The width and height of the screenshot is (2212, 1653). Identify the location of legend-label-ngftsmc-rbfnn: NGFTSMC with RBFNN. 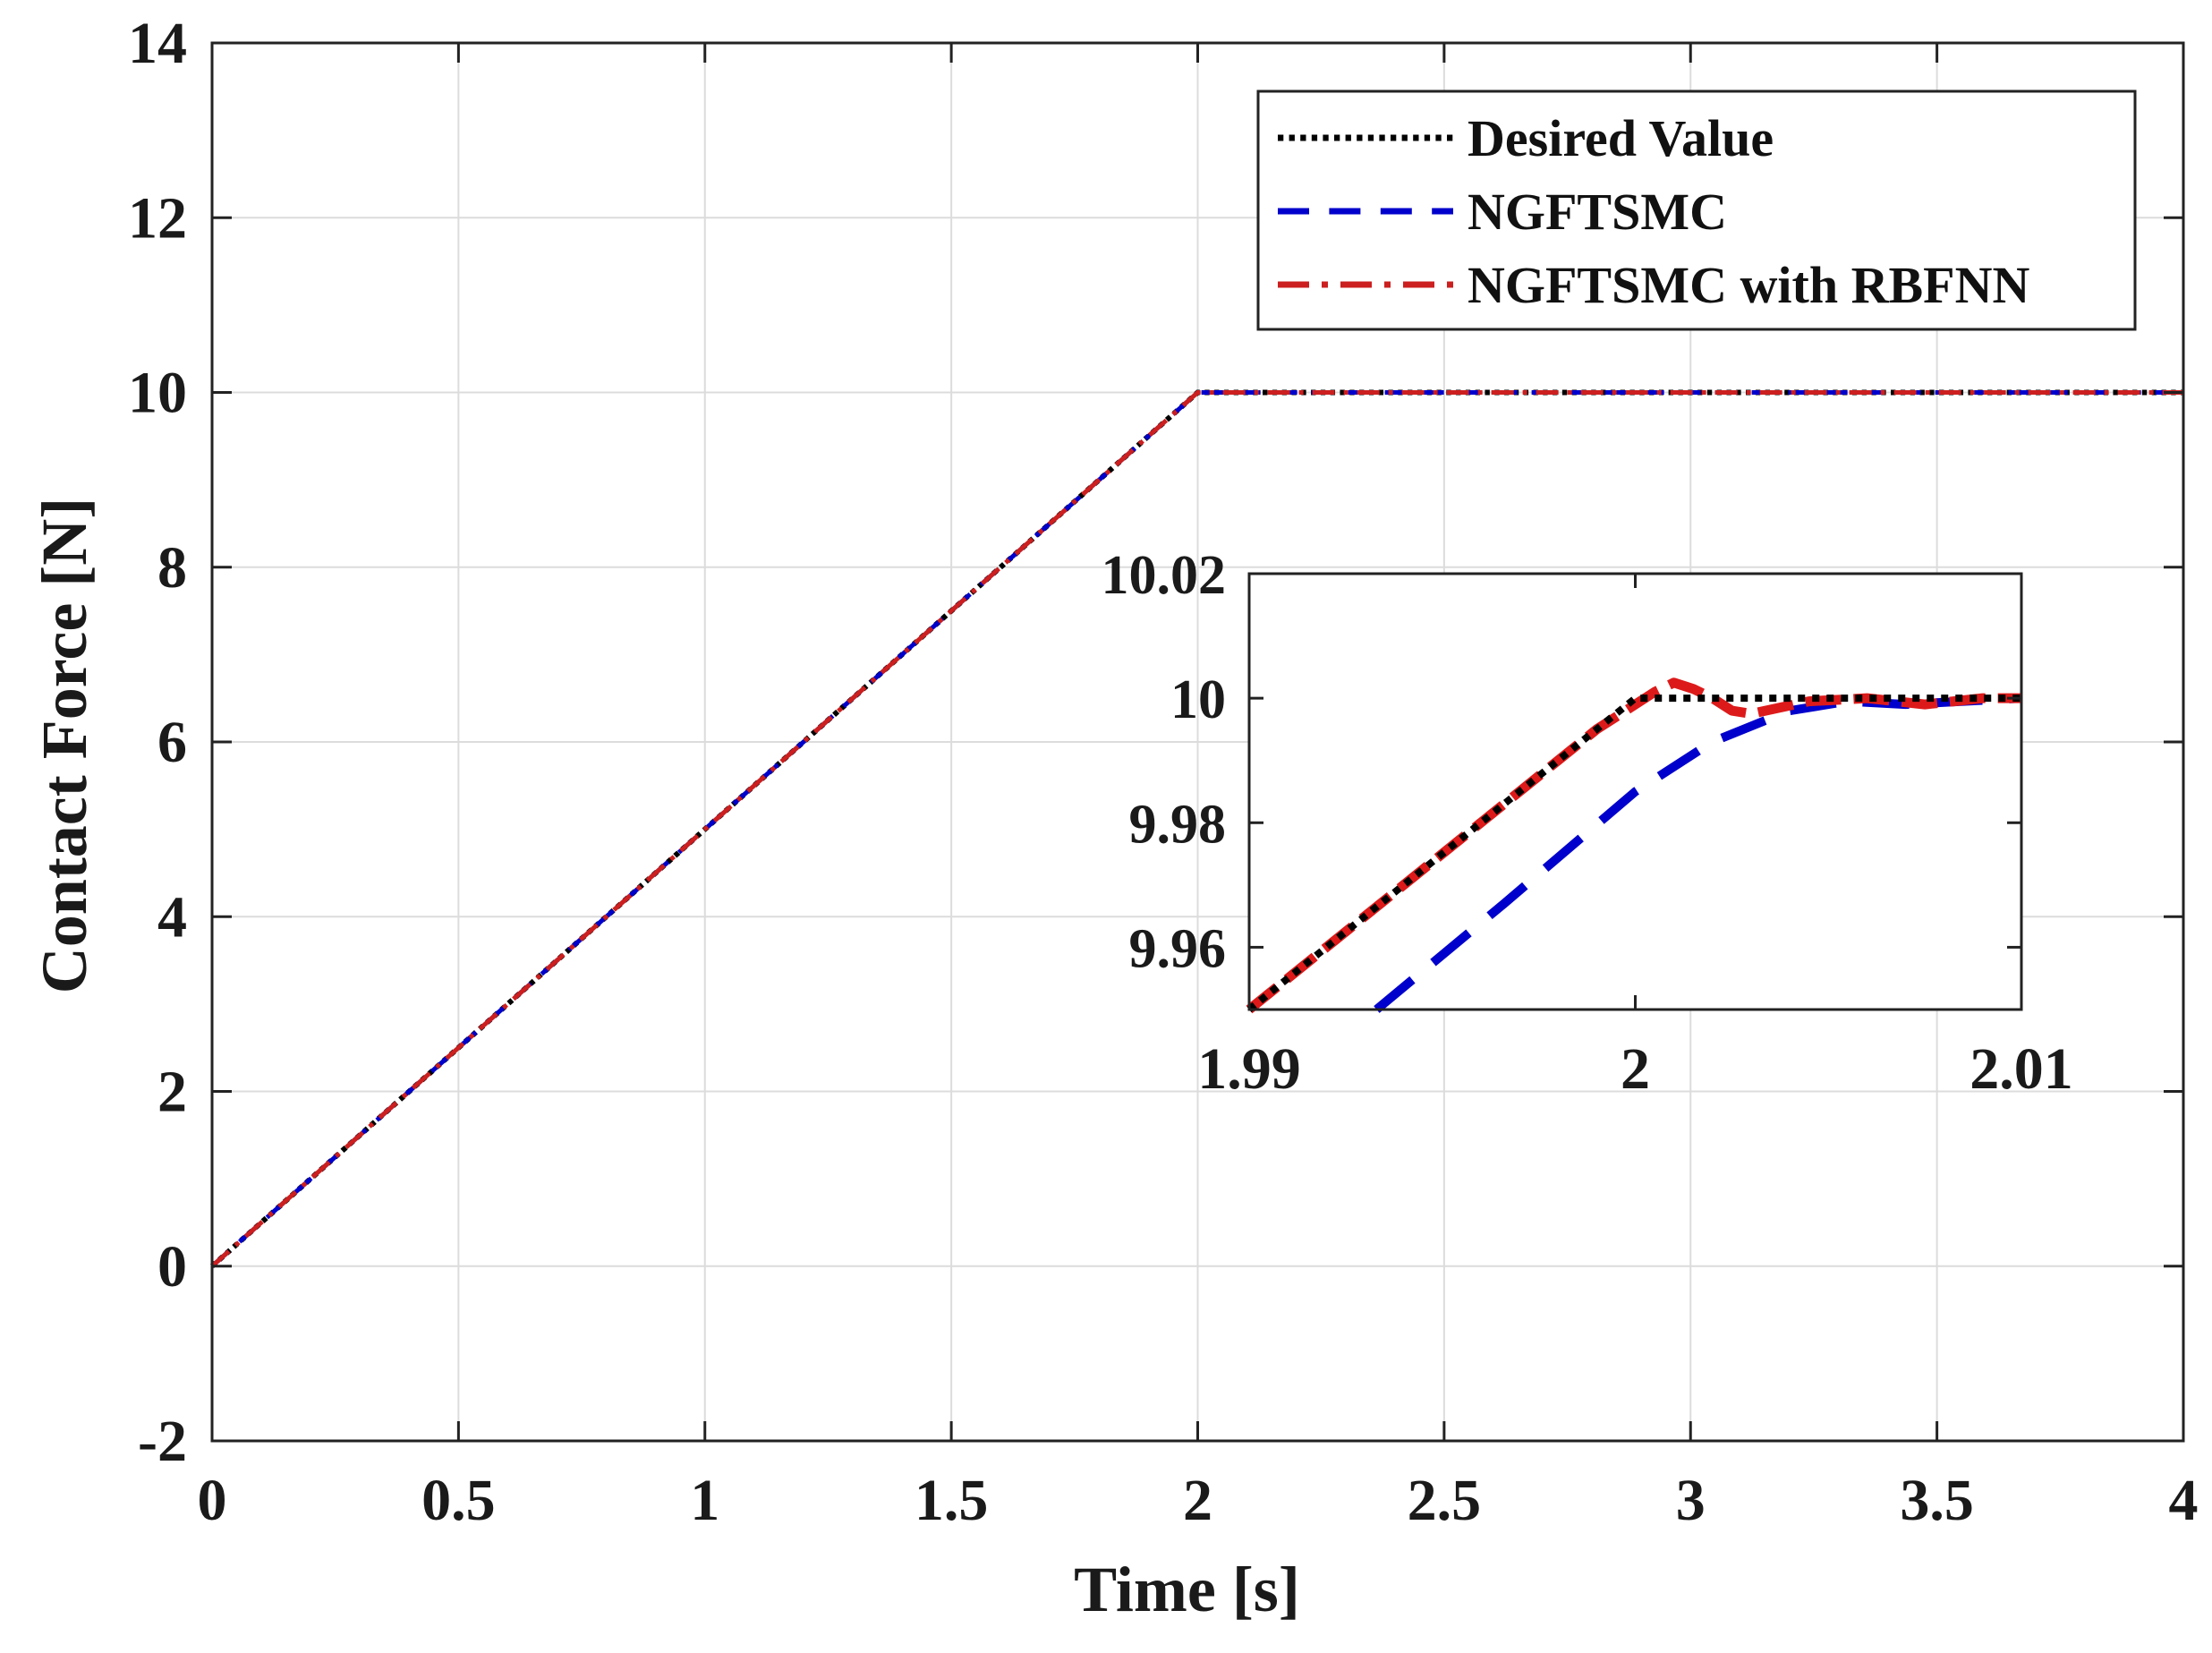
(1748, 285).